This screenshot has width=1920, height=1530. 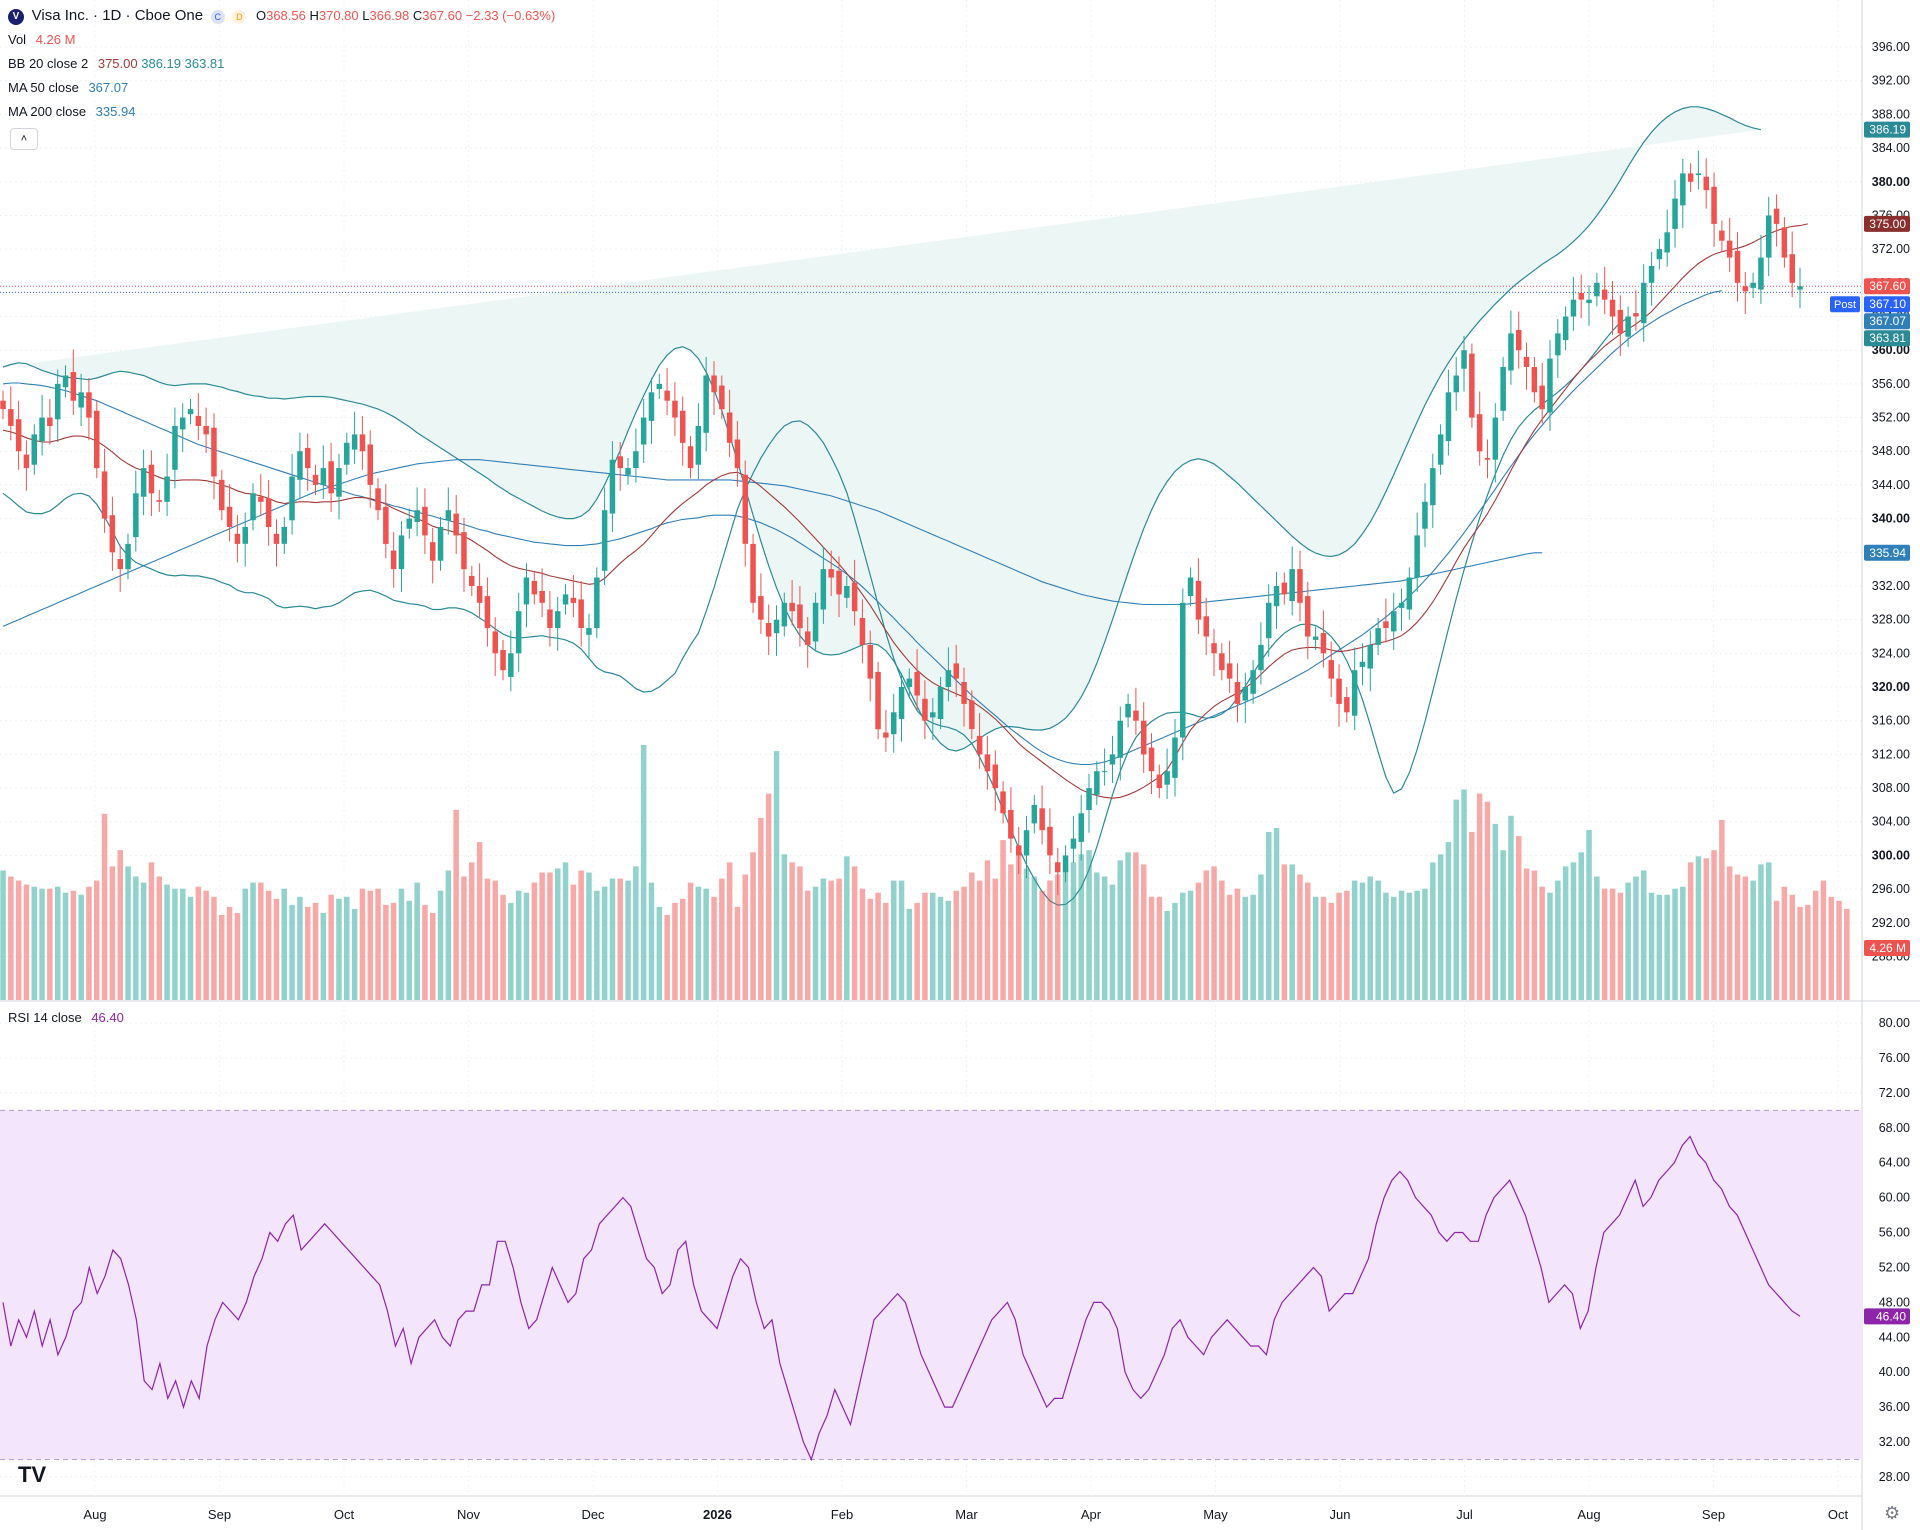 What do you see at coordinates (366, 15) in the screenshot?
I see `low-label: L` at bounding box center [366, 15].